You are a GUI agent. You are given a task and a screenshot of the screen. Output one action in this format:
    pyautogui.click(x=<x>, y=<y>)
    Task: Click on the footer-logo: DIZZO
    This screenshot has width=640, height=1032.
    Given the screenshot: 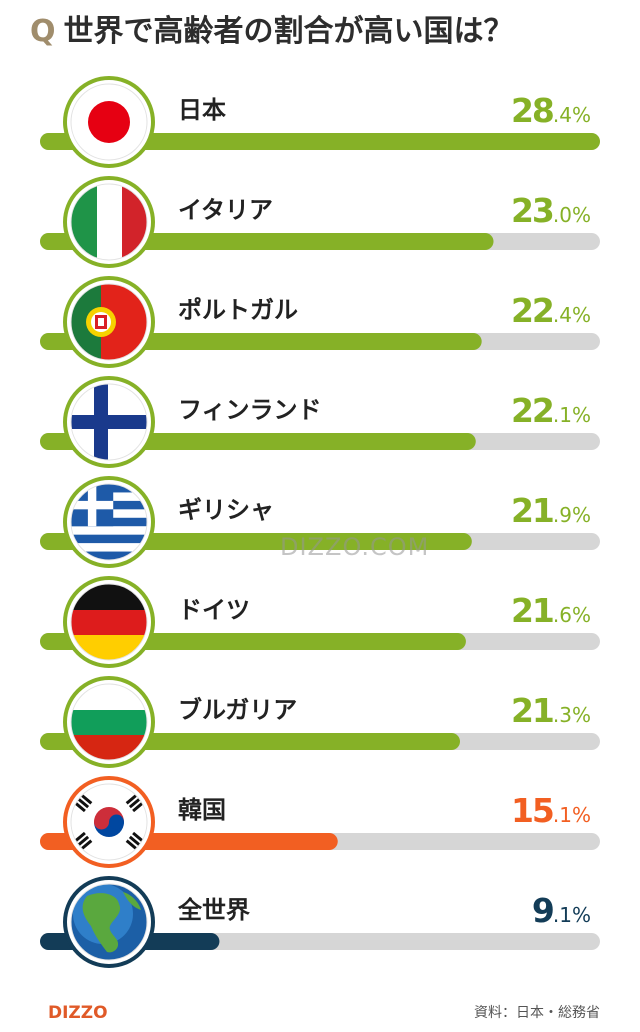 What is the action you would take?
    pyautogui.click(x=78, y=1013)
    